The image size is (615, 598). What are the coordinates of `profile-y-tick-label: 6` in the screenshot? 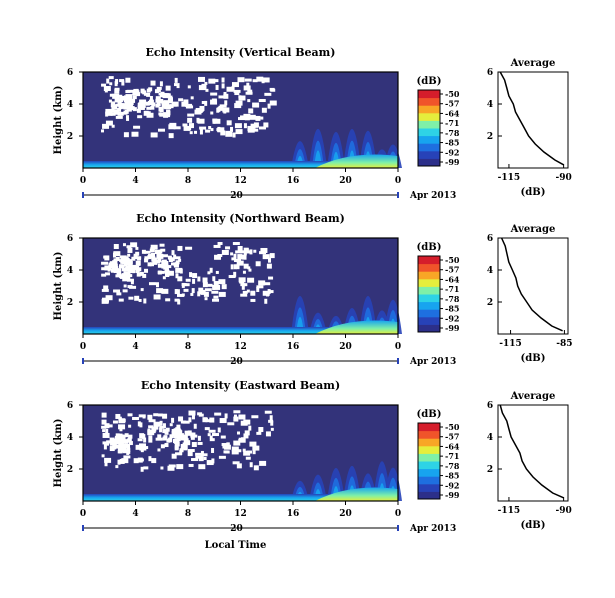 It's located at (490, 406).